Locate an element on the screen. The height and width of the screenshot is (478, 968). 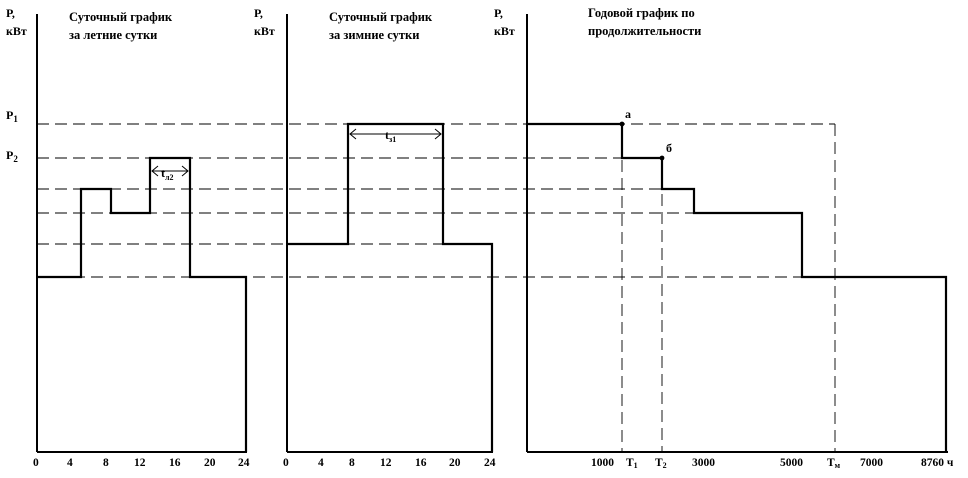
panel1-title-line2: за летние сутки is located at coordinates (113, 35).